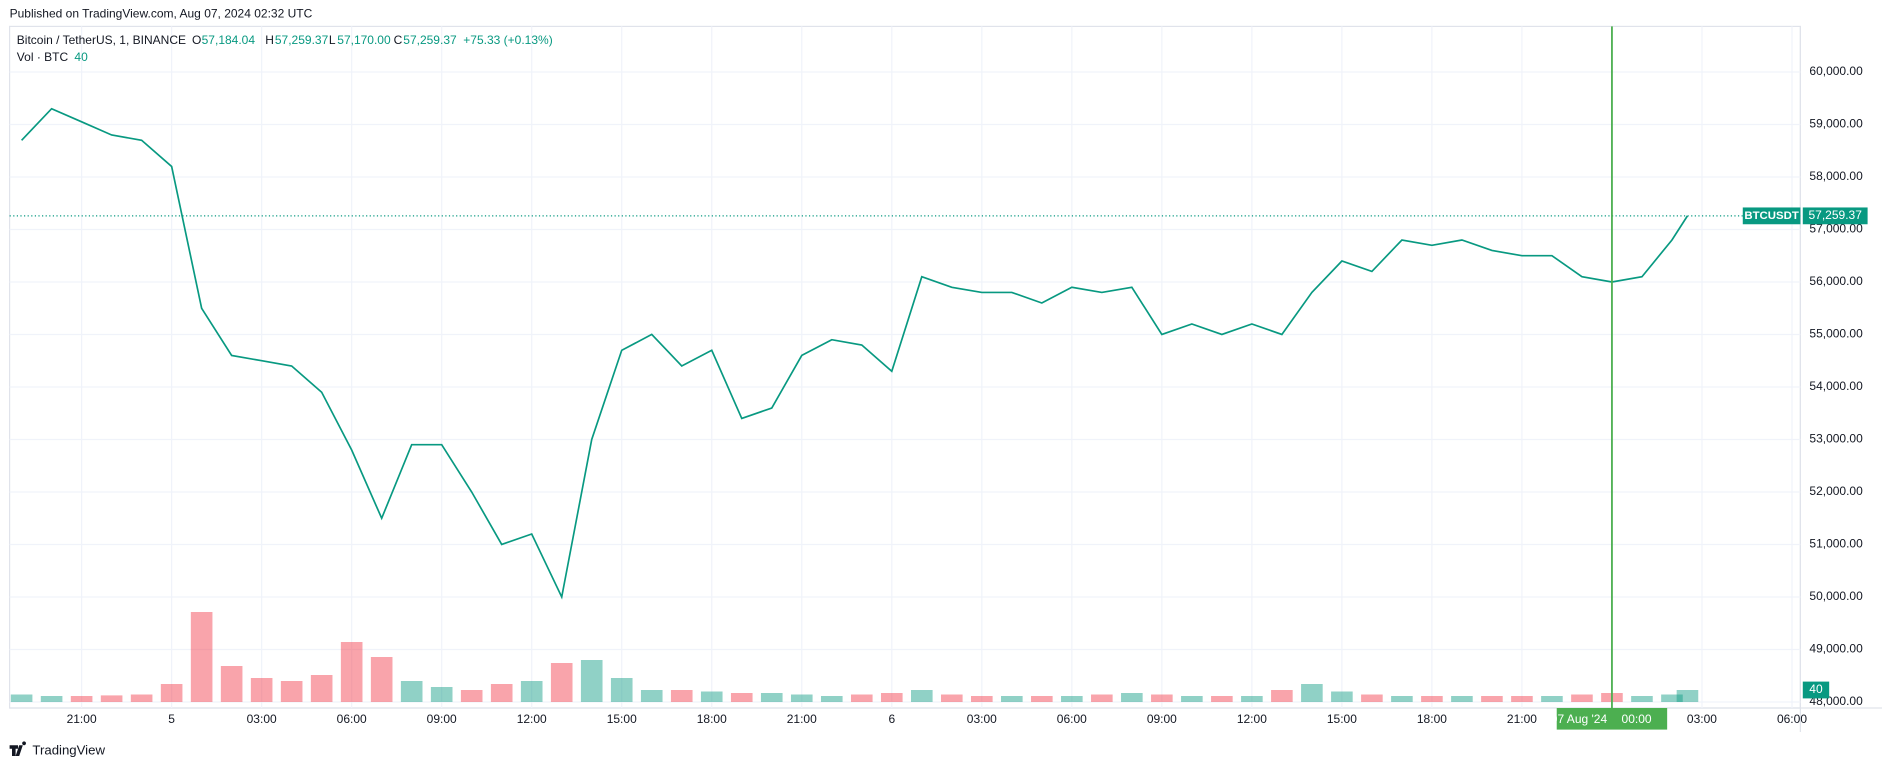  I want to click on volume-tag, so click(1816, 690).